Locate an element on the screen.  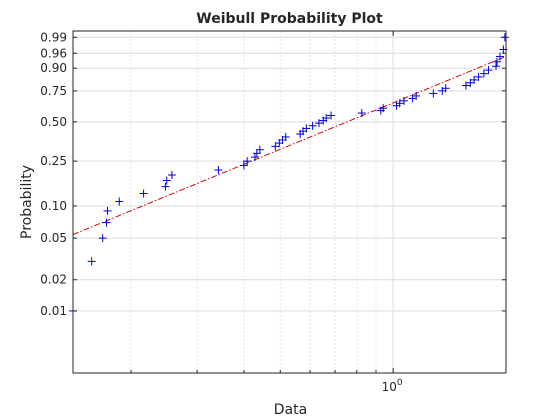
y-tick-label: 0.50 is located at coordinates (53, 122).